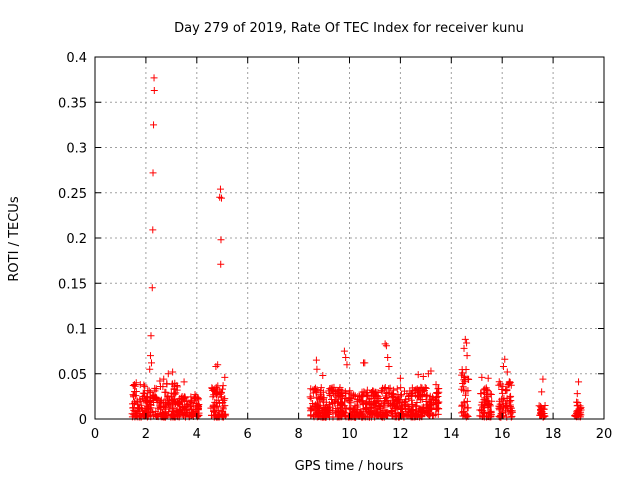 This screenshot has height=480, width=640. I want to click on x-tick-label: 0, so click(95, 434).